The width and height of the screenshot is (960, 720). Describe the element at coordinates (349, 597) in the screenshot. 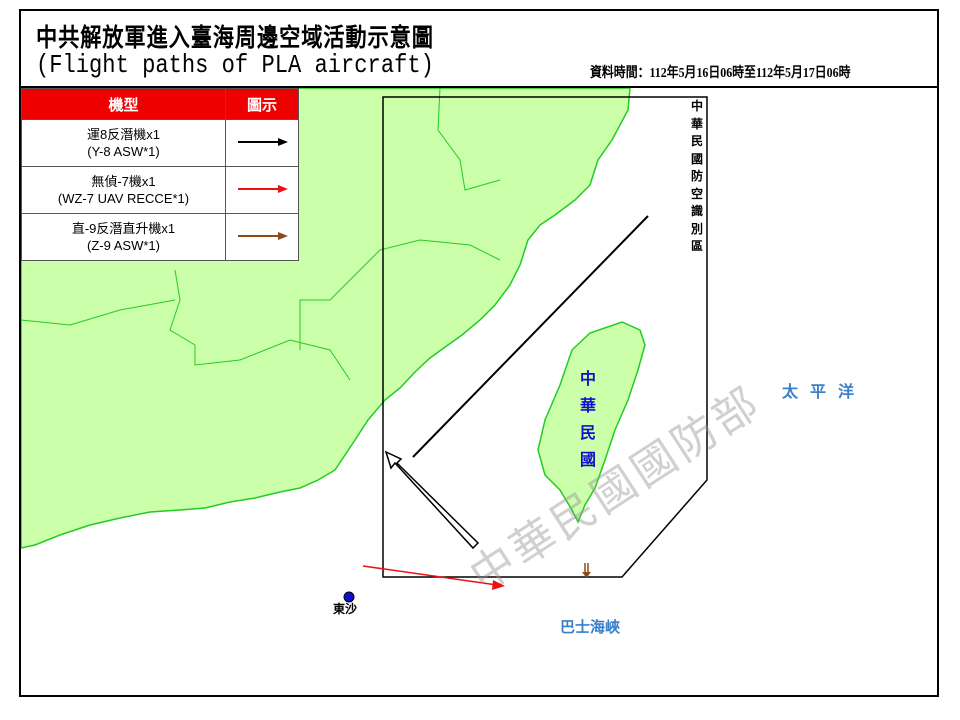

I see `dongsha-marker` at that location.